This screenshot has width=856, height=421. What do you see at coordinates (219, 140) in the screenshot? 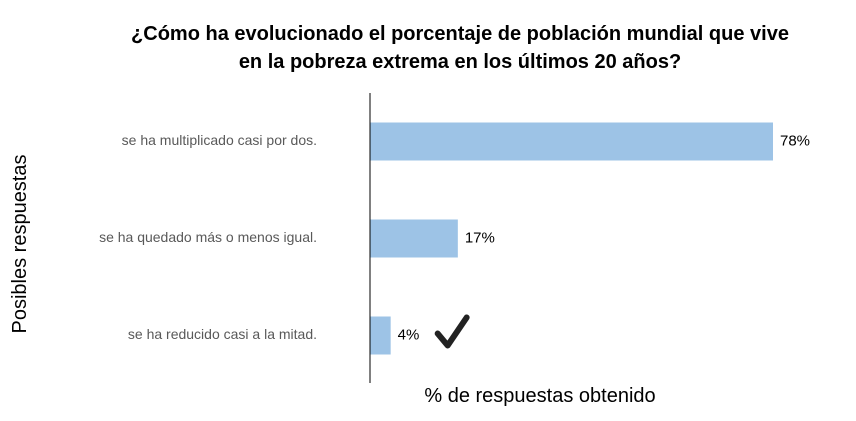
I see `category-label: se ha multiplicado casi por dos.` at bounding box center [219, 140].